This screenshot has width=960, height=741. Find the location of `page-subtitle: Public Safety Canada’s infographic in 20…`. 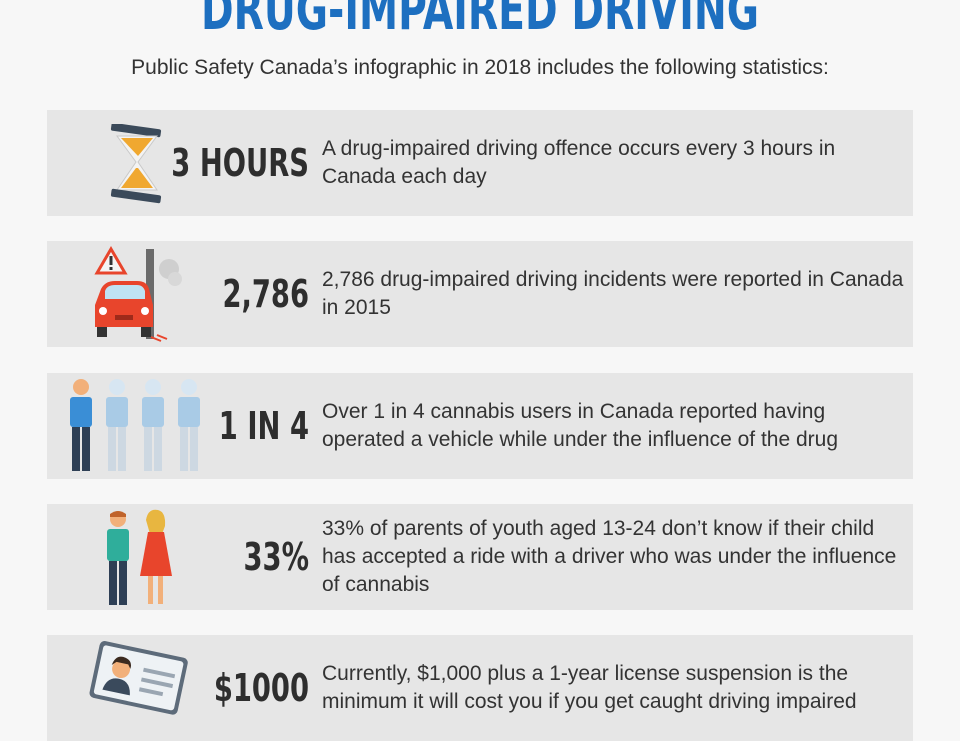

page-subtitle: Public Safety Canada’s infographic in 20… is located at coordinates (480, 67).